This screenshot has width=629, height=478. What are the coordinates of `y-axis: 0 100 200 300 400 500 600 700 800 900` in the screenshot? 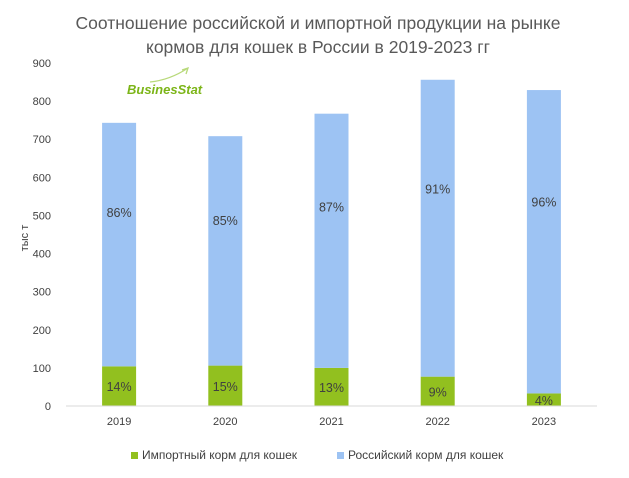 It's located at (42, 235).